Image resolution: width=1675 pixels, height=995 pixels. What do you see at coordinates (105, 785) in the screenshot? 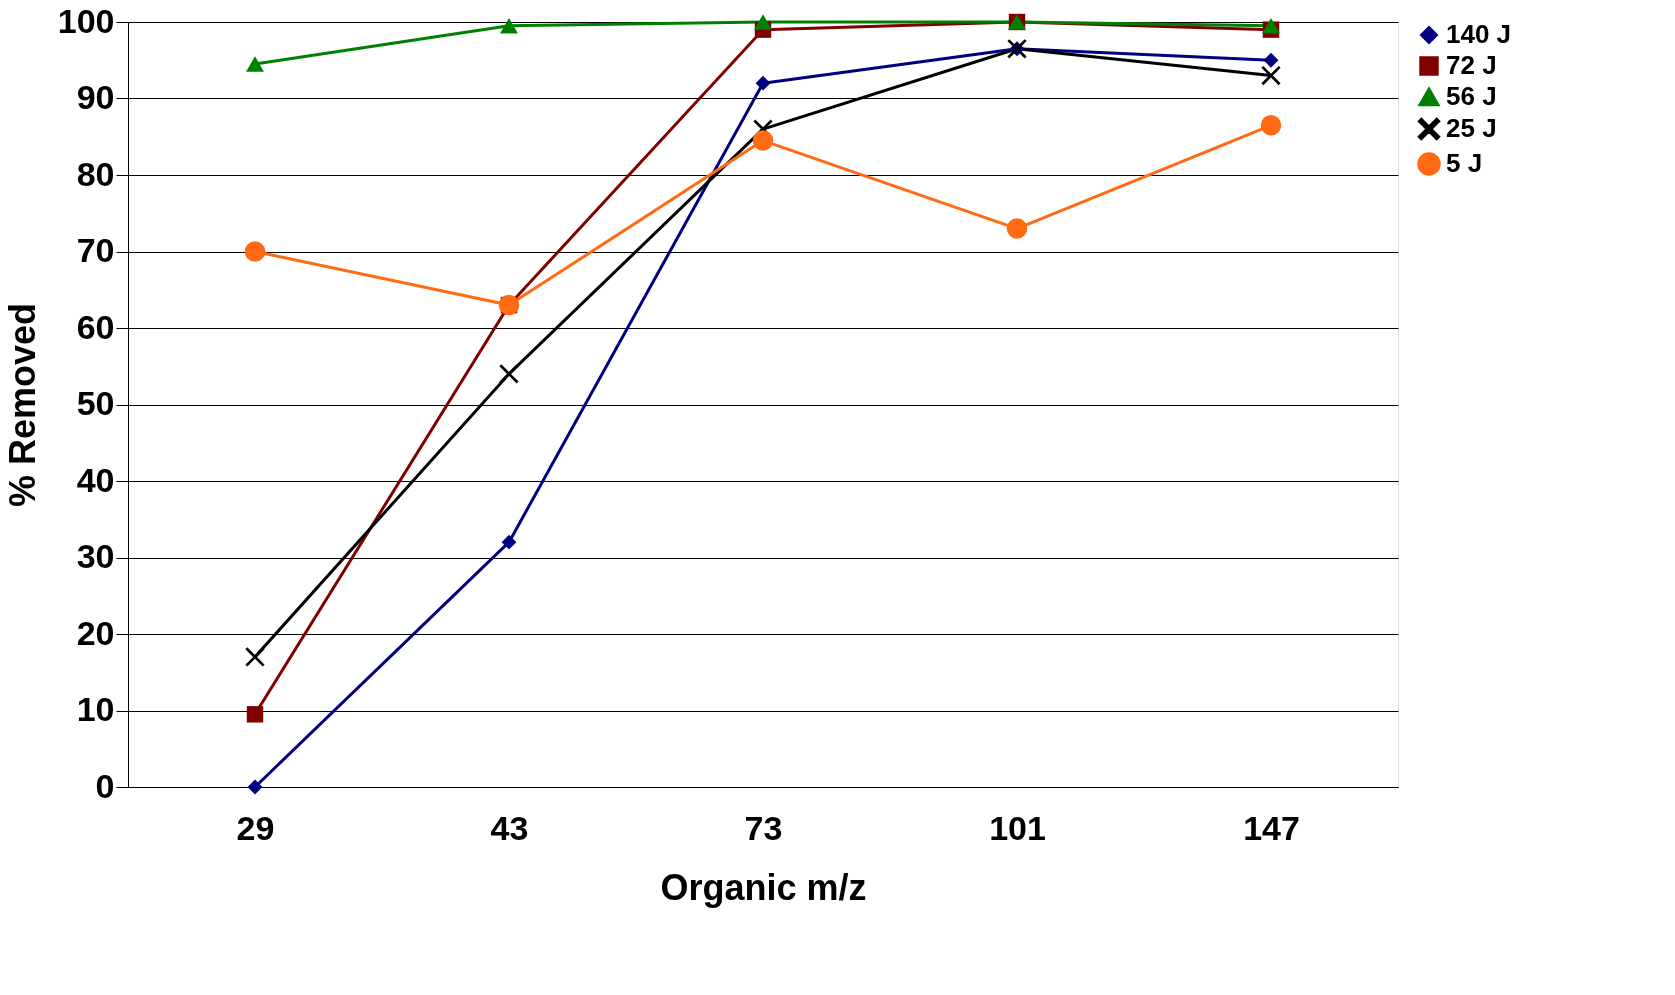
I see `y-tick-label: 0` at bounding box center [105, 785].